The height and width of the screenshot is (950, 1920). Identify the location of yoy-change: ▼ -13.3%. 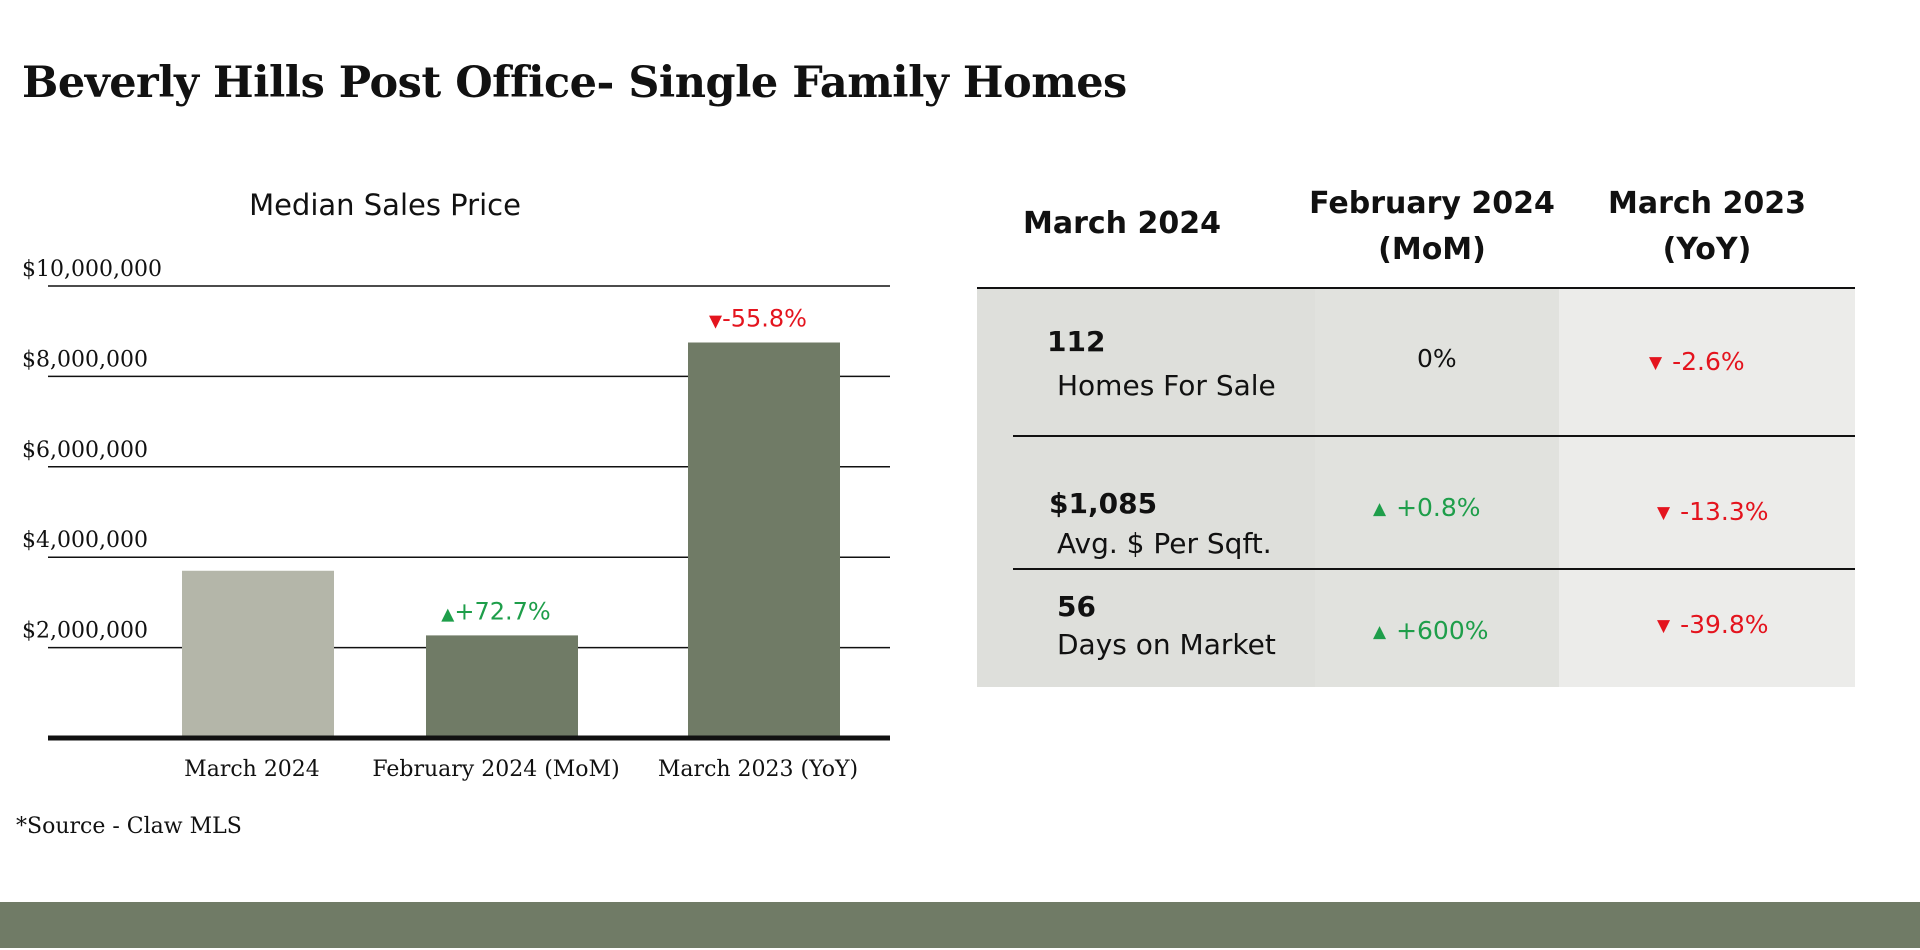
(1713, 511).